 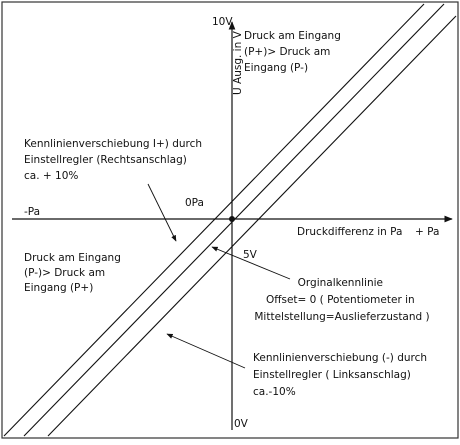 What do you see at coordinates (162, 212) in the screenshot?
I see `shift-plus-pointer` at bounding box center [162, 212].